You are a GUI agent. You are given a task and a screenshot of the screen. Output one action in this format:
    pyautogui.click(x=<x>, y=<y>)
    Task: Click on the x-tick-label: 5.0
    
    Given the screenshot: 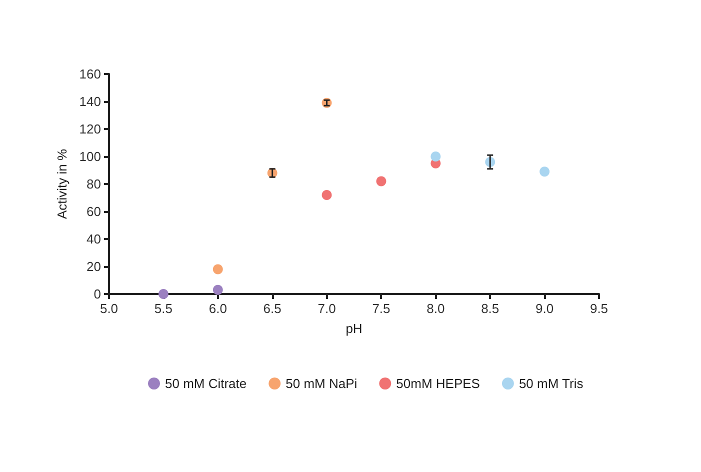 What is the action you would take?
    pyautogui.click(x=109, y=308)
    